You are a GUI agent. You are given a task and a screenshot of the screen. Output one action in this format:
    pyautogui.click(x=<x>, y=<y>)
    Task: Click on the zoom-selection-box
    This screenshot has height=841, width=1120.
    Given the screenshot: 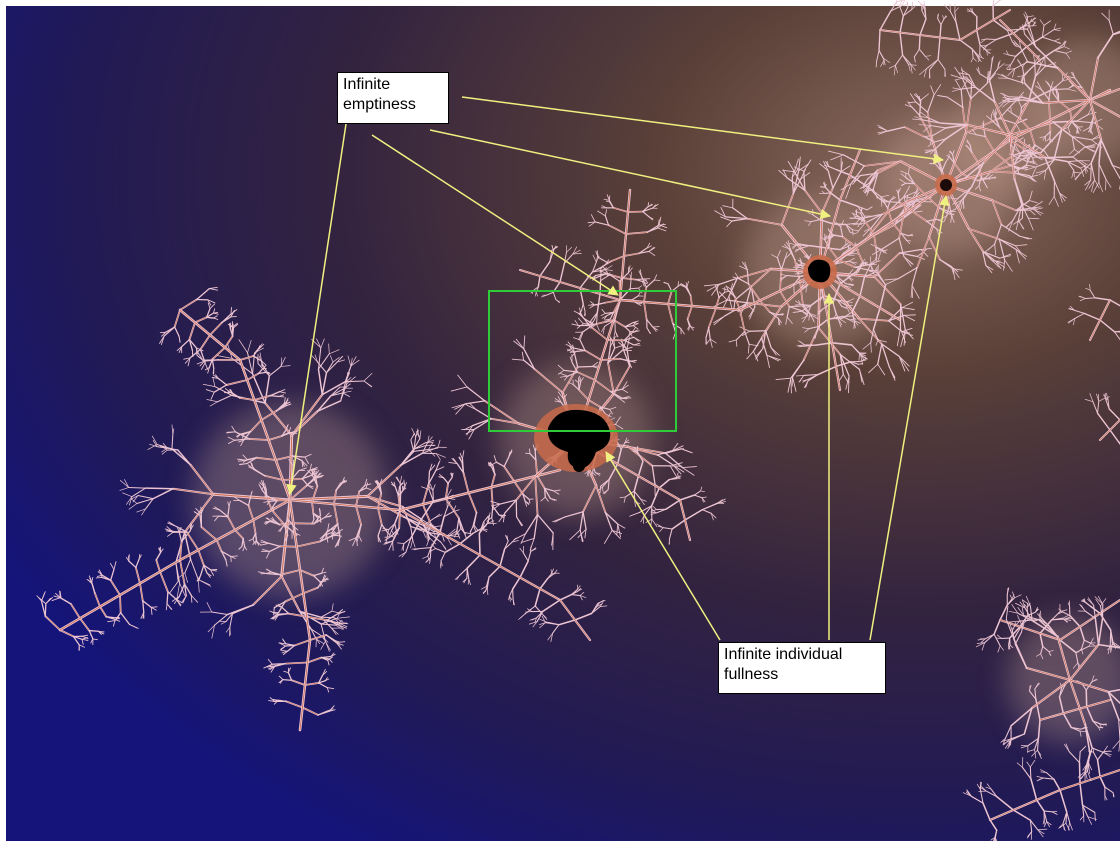 What is the action you would take?
    pyautogui.click(x=582, y=361)
    